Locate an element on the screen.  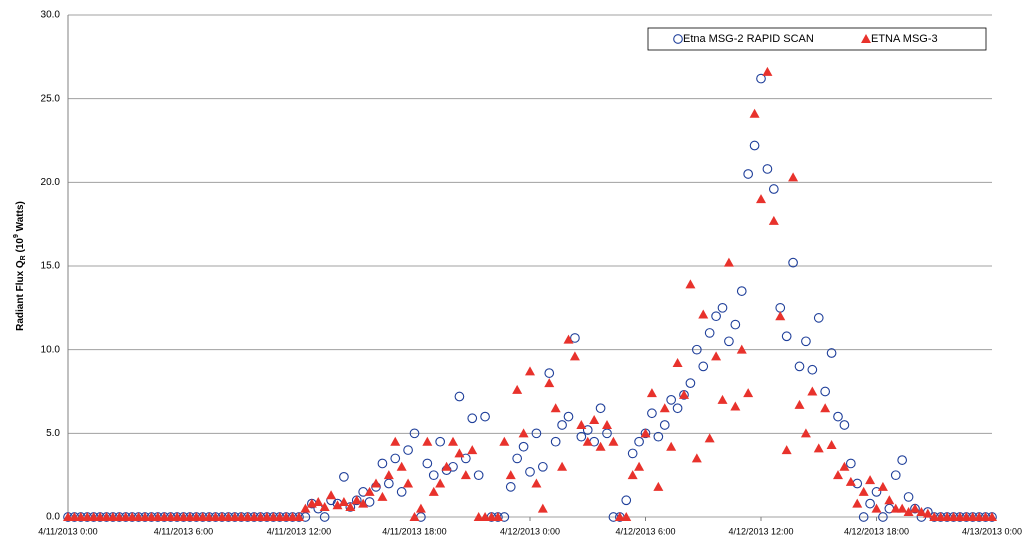
y-tick-label: 0.0 is located at coordinates (53, 517).